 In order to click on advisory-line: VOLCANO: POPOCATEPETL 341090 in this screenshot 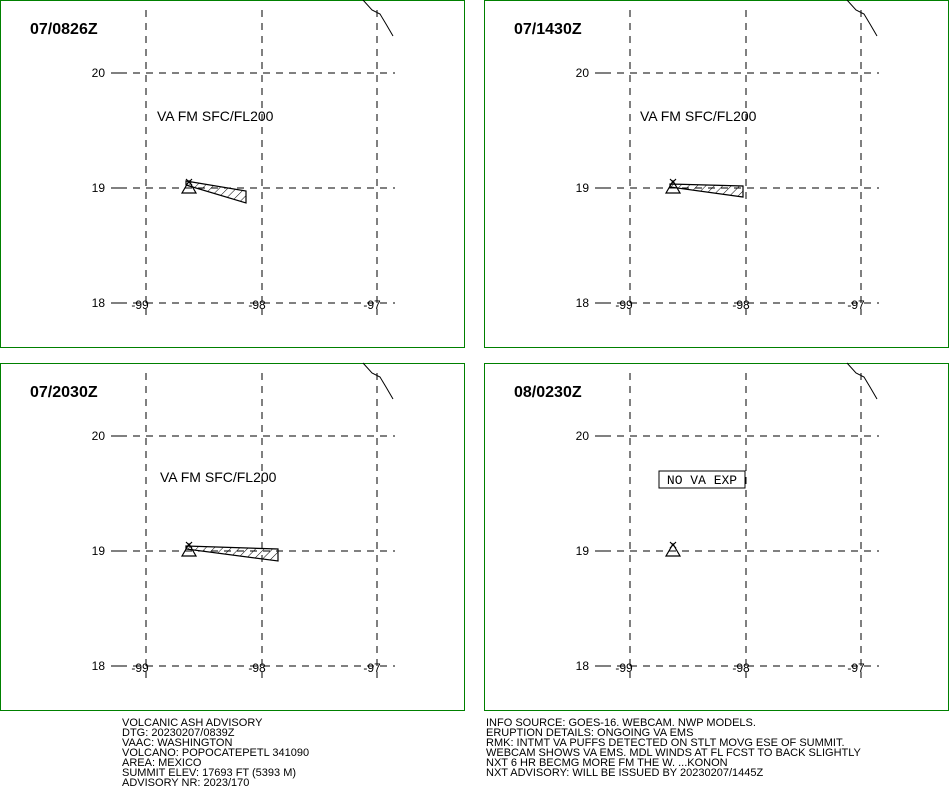, I will do `click(215, 753)`.